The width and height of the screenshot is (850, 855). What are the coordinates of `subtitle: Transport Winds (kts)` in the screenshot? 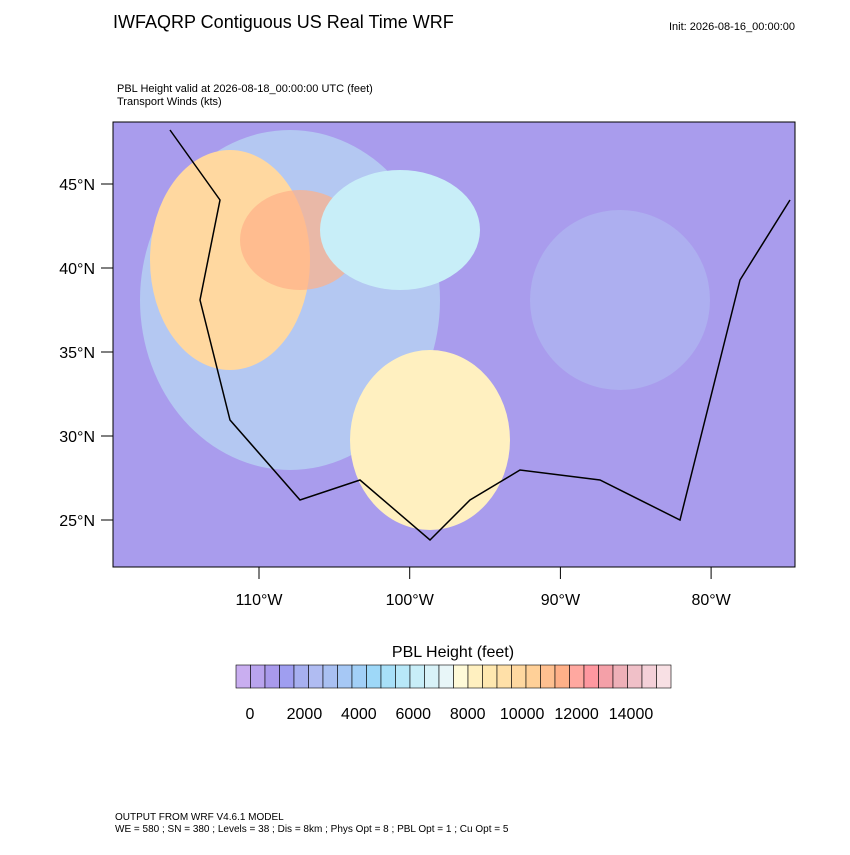 It's located at (169, 102).